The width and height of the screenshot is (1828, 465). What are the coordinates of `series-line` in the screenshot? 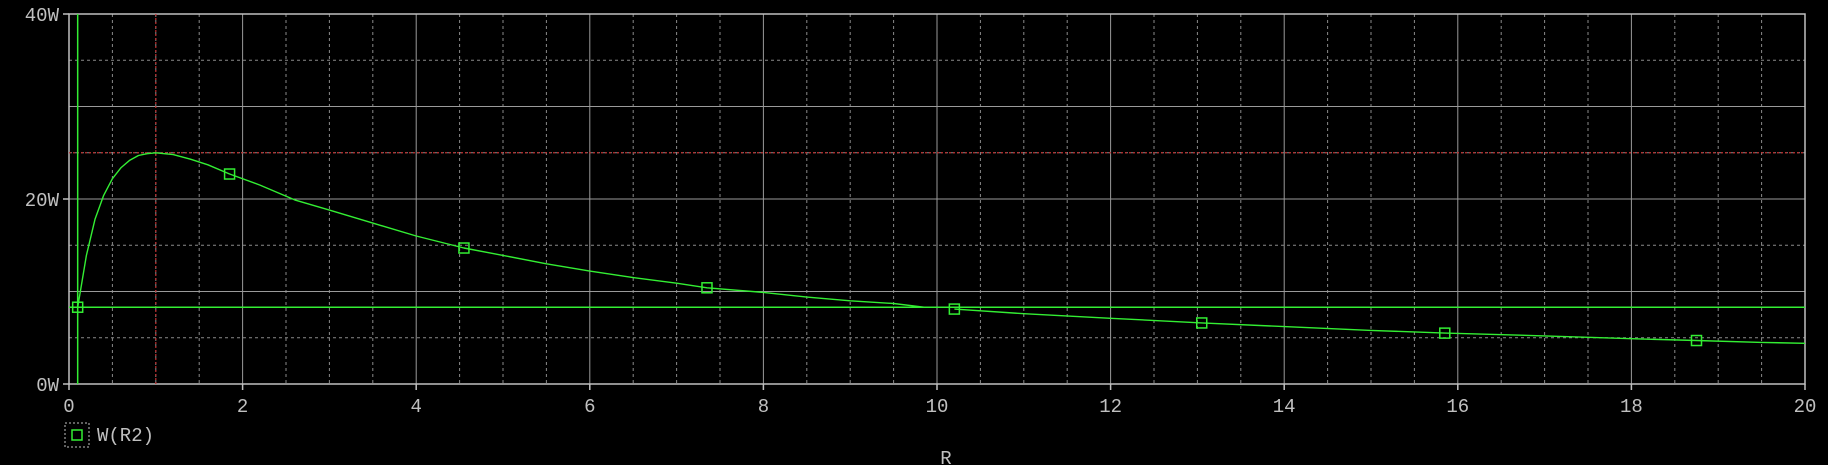 It's located at (1380, 326).